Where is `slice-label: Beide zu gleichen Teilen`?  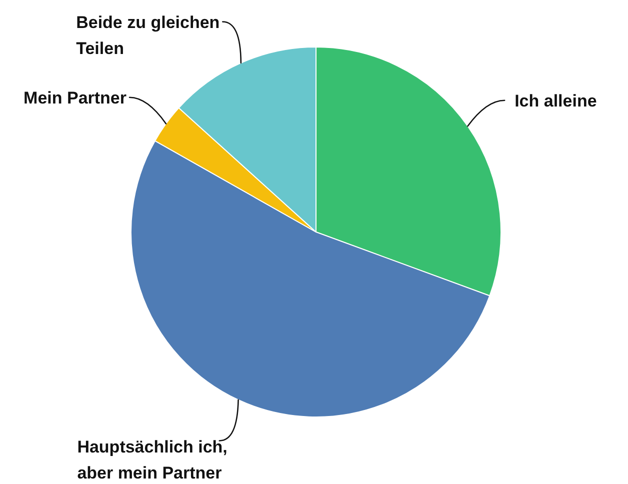 slice-label: Beide zu gleichen Teilen is located at coordinates (148, 35).